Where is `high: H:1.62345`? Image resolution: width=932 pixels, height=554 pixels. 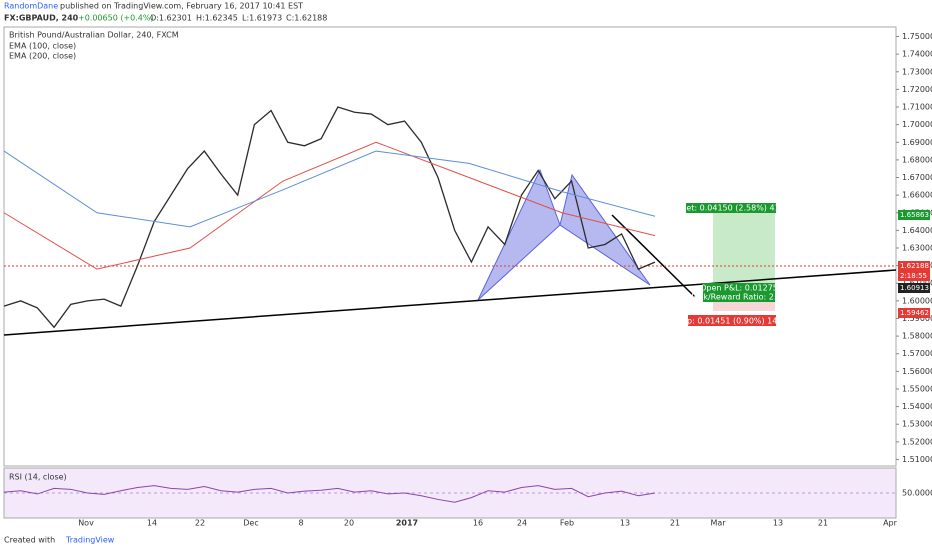
high: H:1.62345 is located at coordinates (217, 18).